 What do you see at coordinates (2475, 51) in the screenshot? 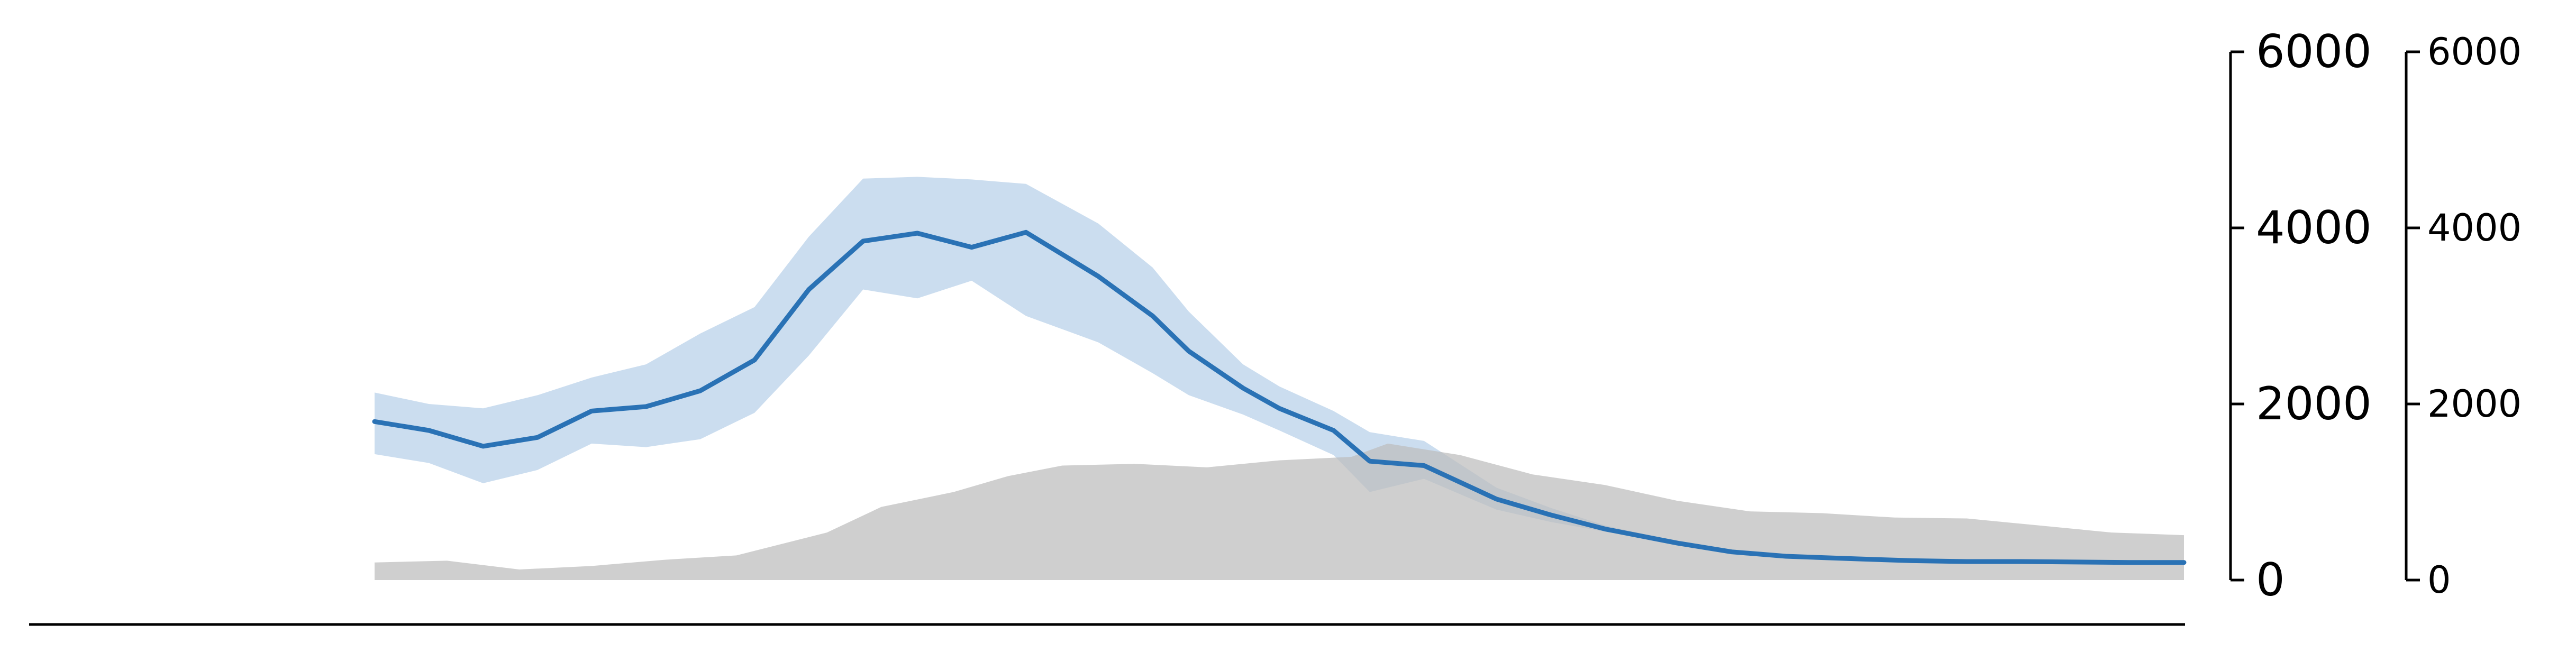
I see `right-axis-outer-tick-label: 6000` at bounding box center [2475, 51].